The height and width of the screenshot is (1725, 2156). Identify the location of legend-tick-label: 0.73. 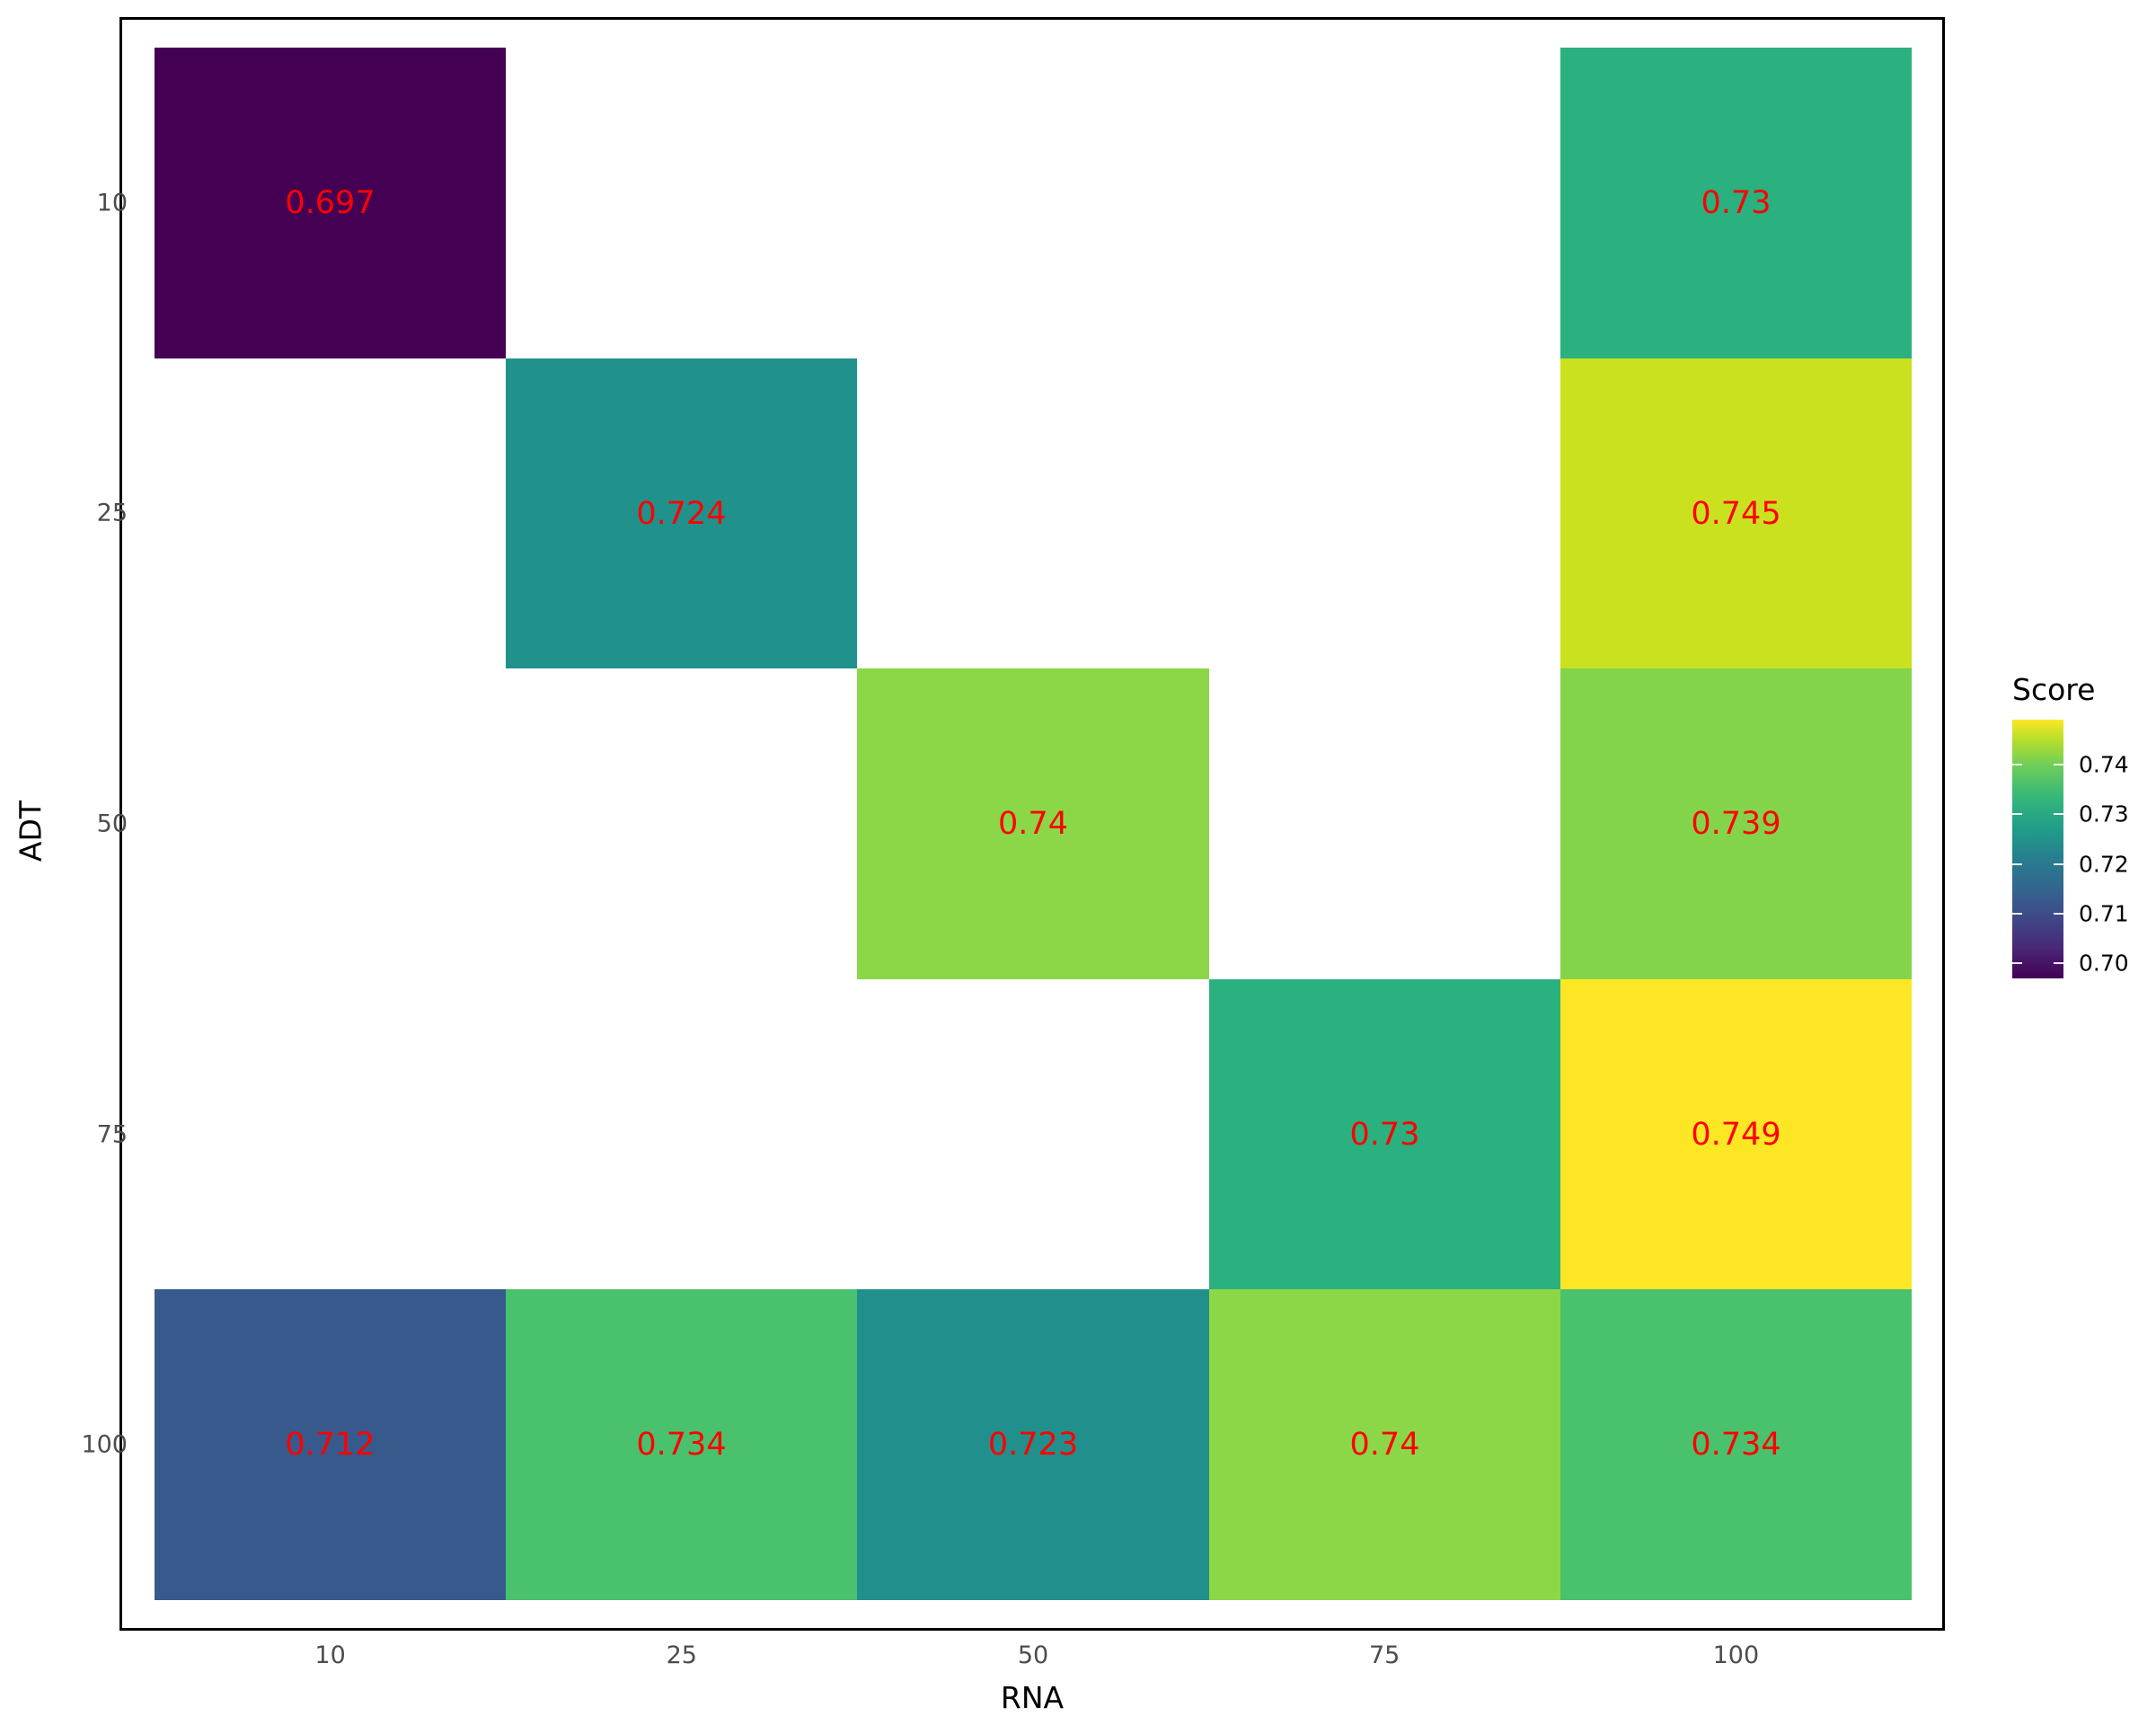
(2104, 814).